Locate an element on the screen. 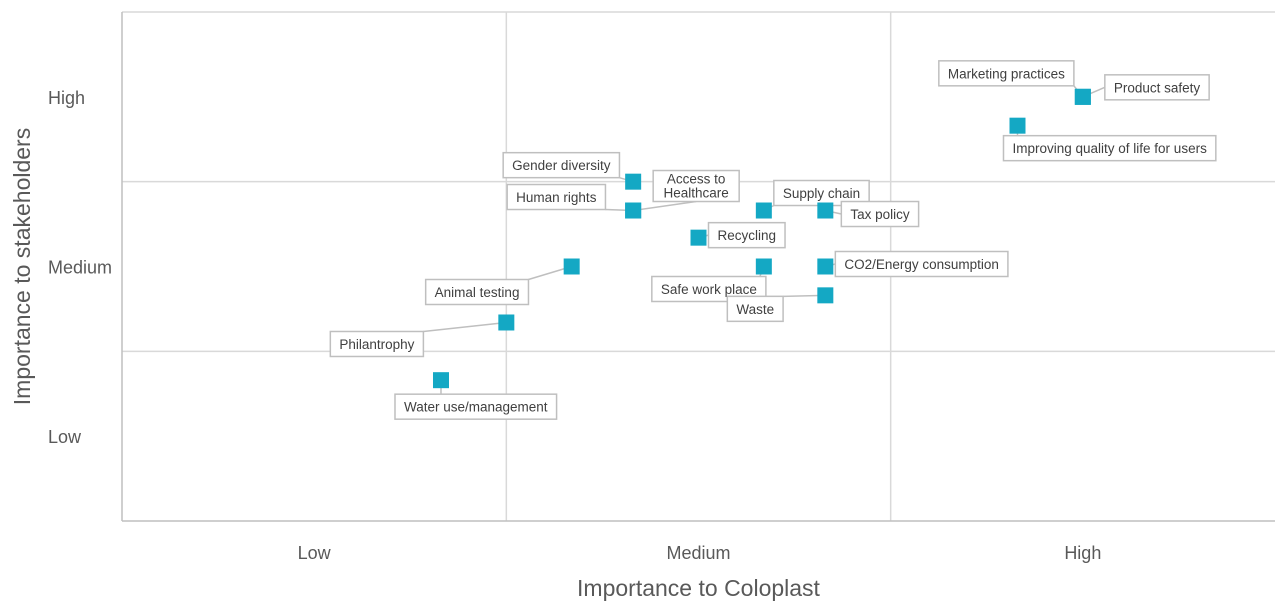 The height and width of the screenshot is (601, 1275). callout-label-supply-chain: Supply chain is located at coordinates (821, 193).